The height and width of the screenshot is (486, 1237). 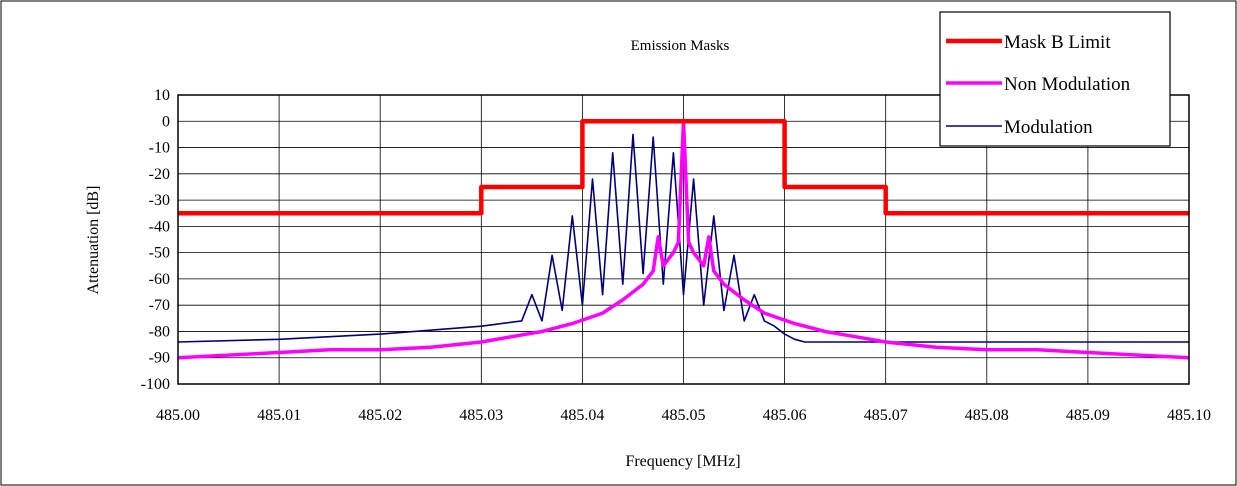 What do you see at coordinates (159, 226) in the screenshot?
I see `y-tick-label: -40` at bounding box center [159, 226].